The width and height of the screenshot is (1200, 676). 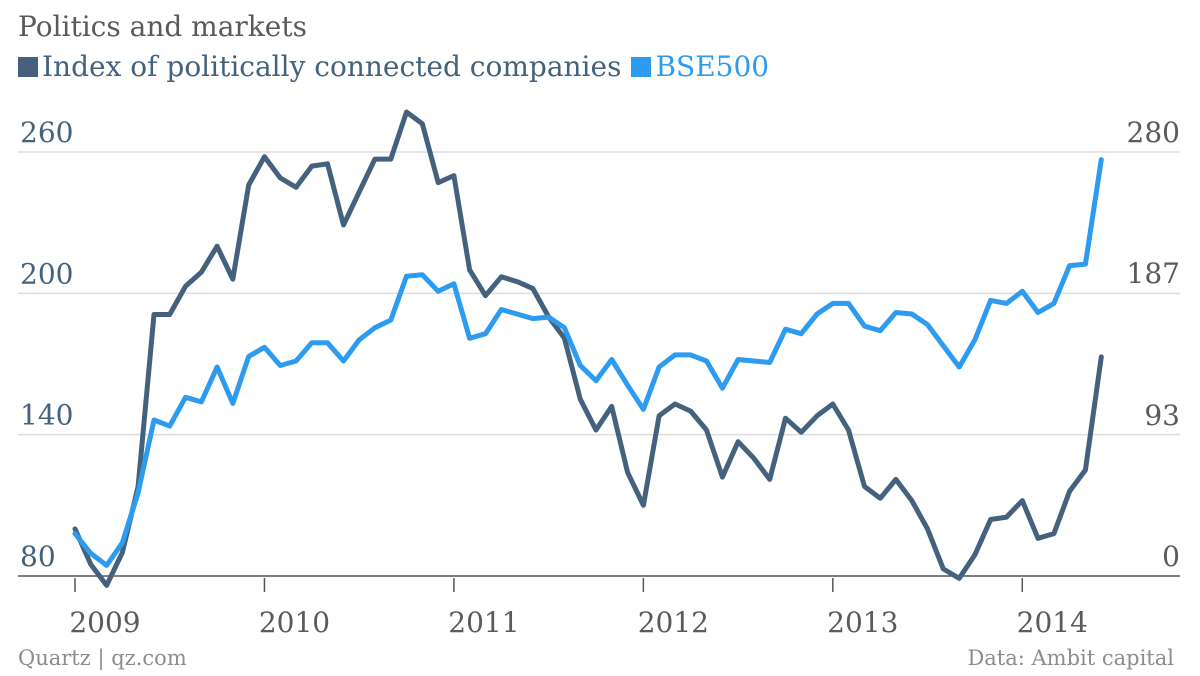 I want to click on data-source: Data: Ambit capital, so click(x=1070, y=658).